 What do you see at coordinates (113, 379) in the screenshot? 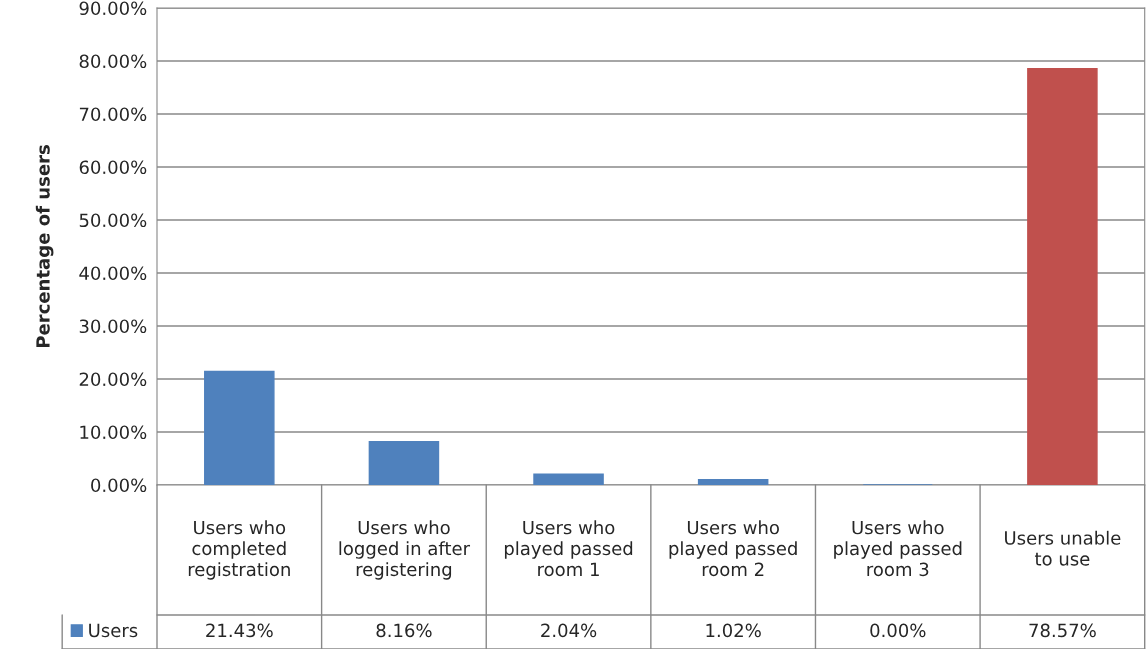
I see `y-tick-label: 20.00%` at bounding box center [113, 379].